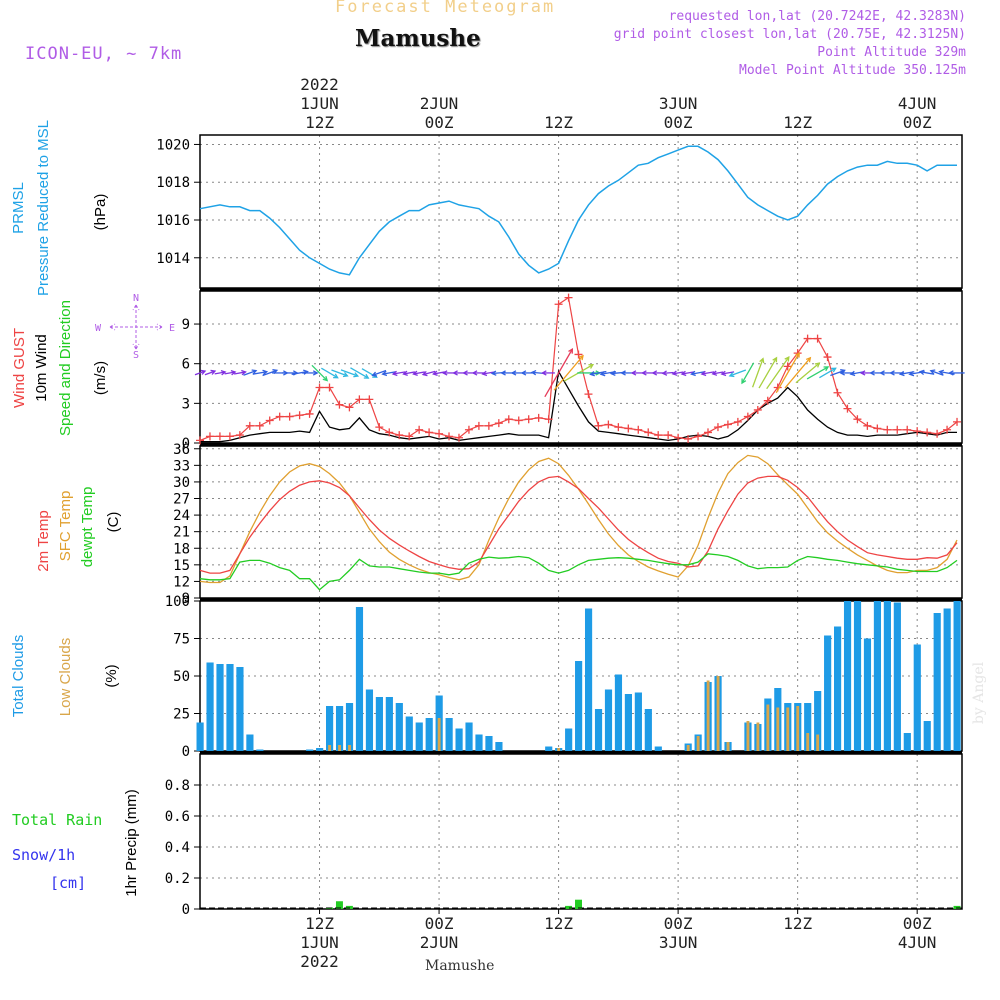 Image resolution: width=1000 pixels, height=1000 pixels. What do you see at coordinates (136, 298) in the screenshot?
I see `compass-north: N` at bounding box center [136, 298].